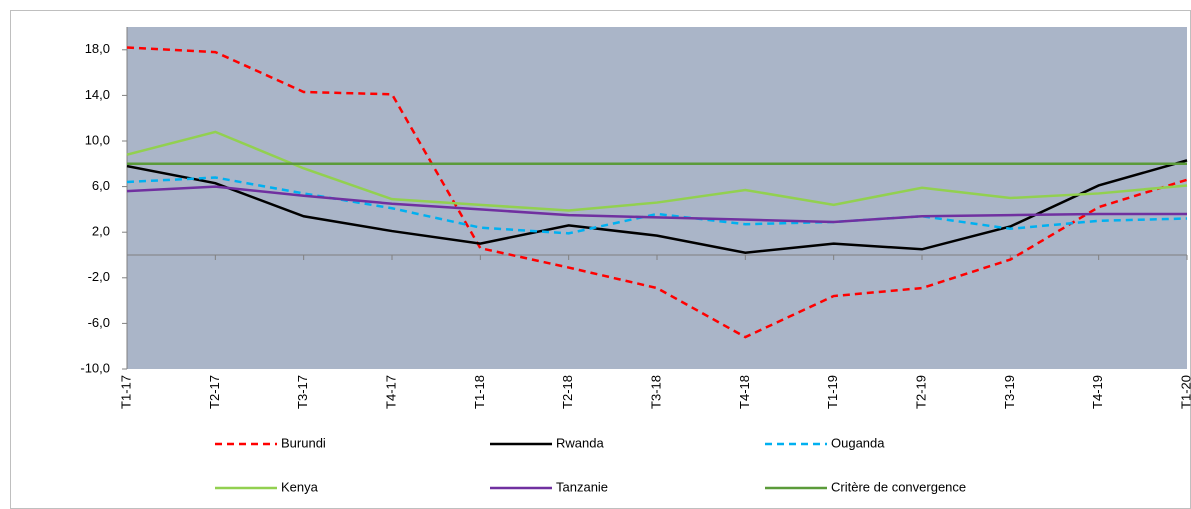 This screenshot has height=509, width=1191. What do you see at coordinates (1097, 392) in the screenshot?
I see `x-tick-label: T4-19` at bounding box center [1097, 392].